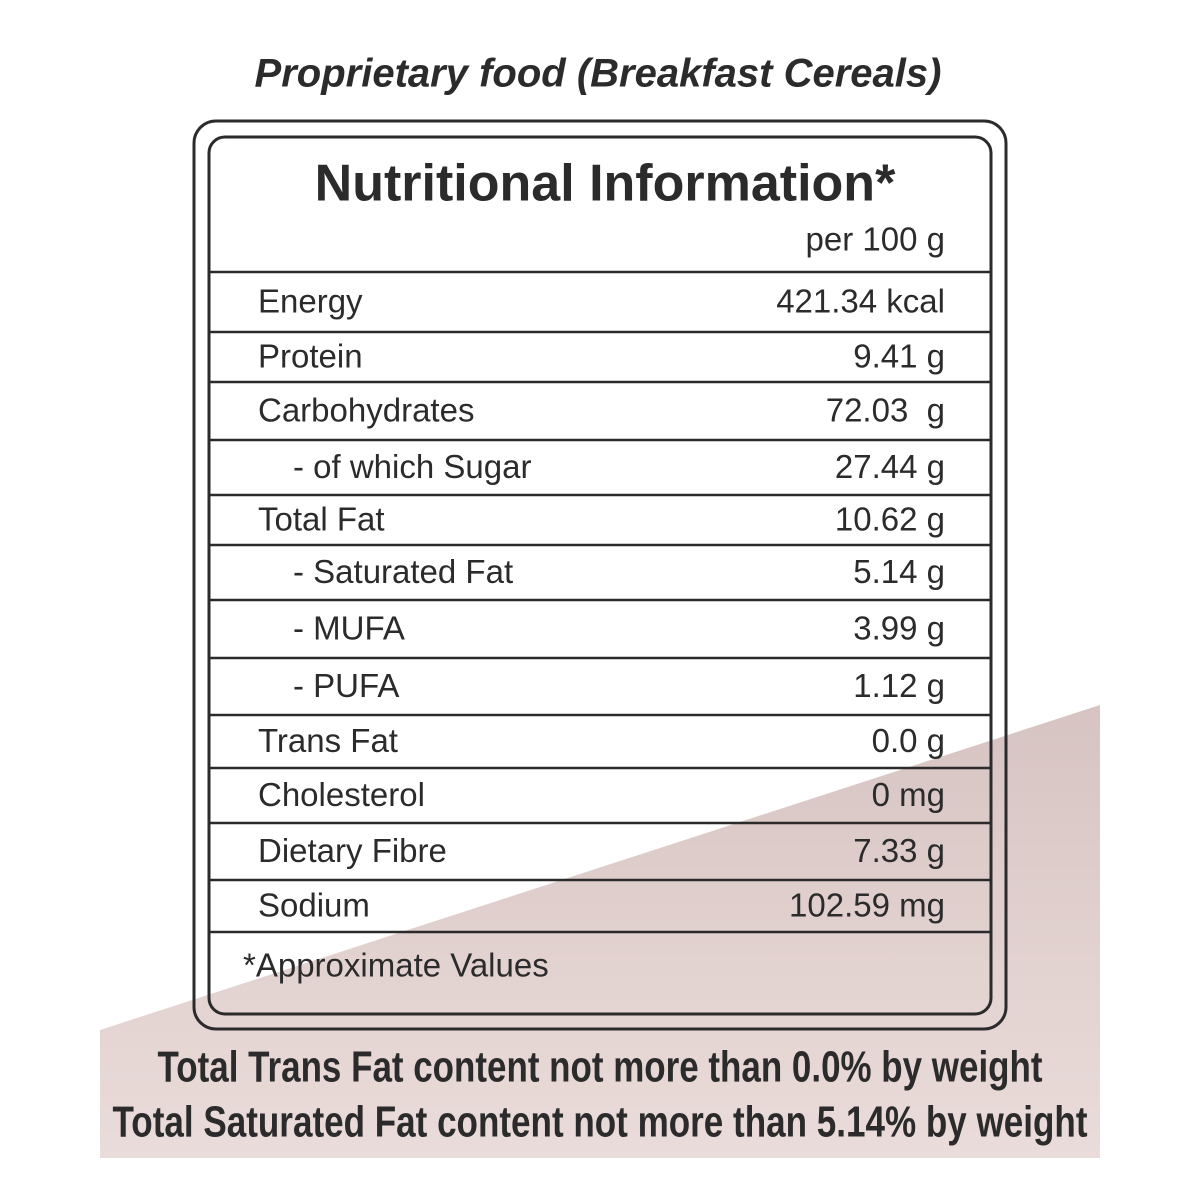 The height and width of the screenshot is (1200, 1200). Describe the element at coordinates (890, 466) in the screenshot. I see `nutrient-value: 27.44 g` at that location.